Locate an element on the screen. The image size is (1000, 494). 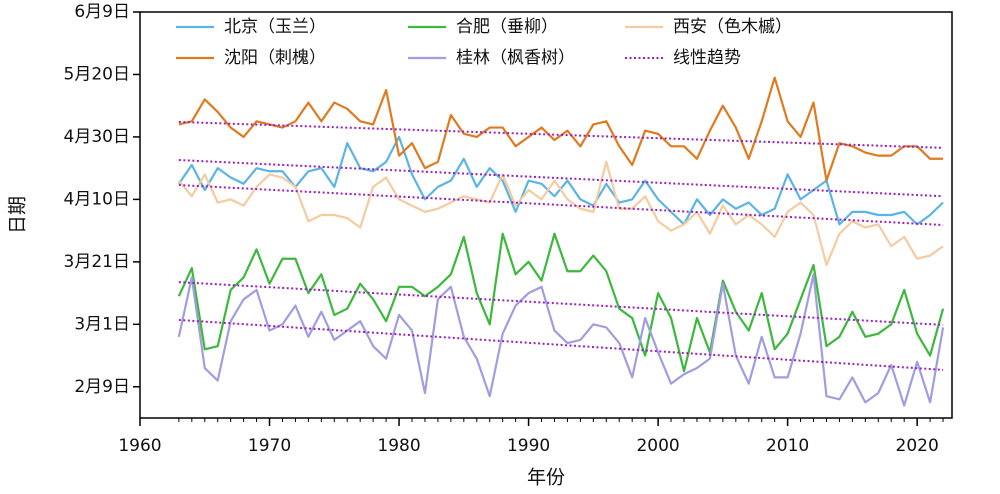
x-tick-label: 1990 is located at coordinates (528, 446).